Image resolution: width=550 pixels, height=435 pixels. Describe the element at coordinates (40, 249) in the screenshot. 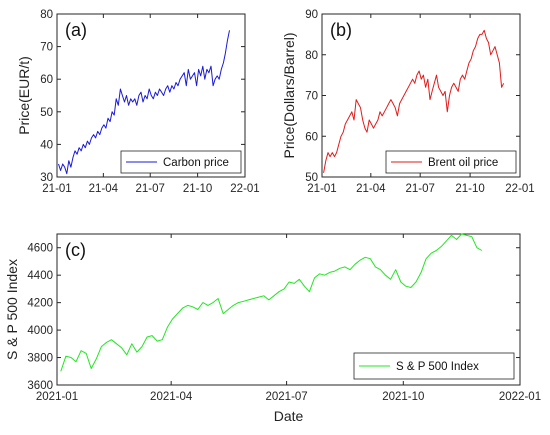

I see `y-tick-label: 4600` at that location.